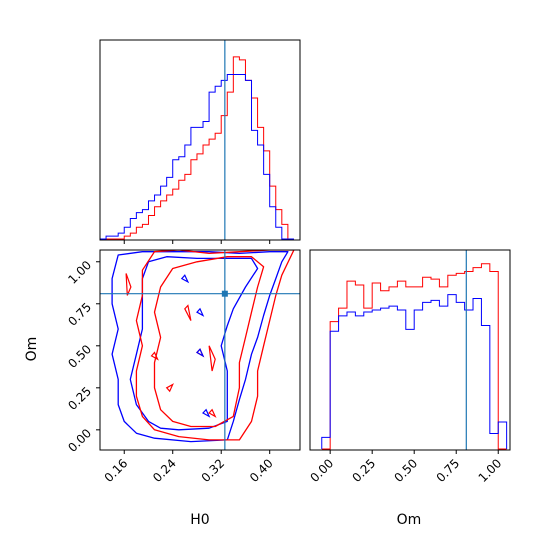  What do you see at coordinates (321, 470) in the screenshot?
I see `om-x-tick-label: 0.00` at bounding box center [321, 470].